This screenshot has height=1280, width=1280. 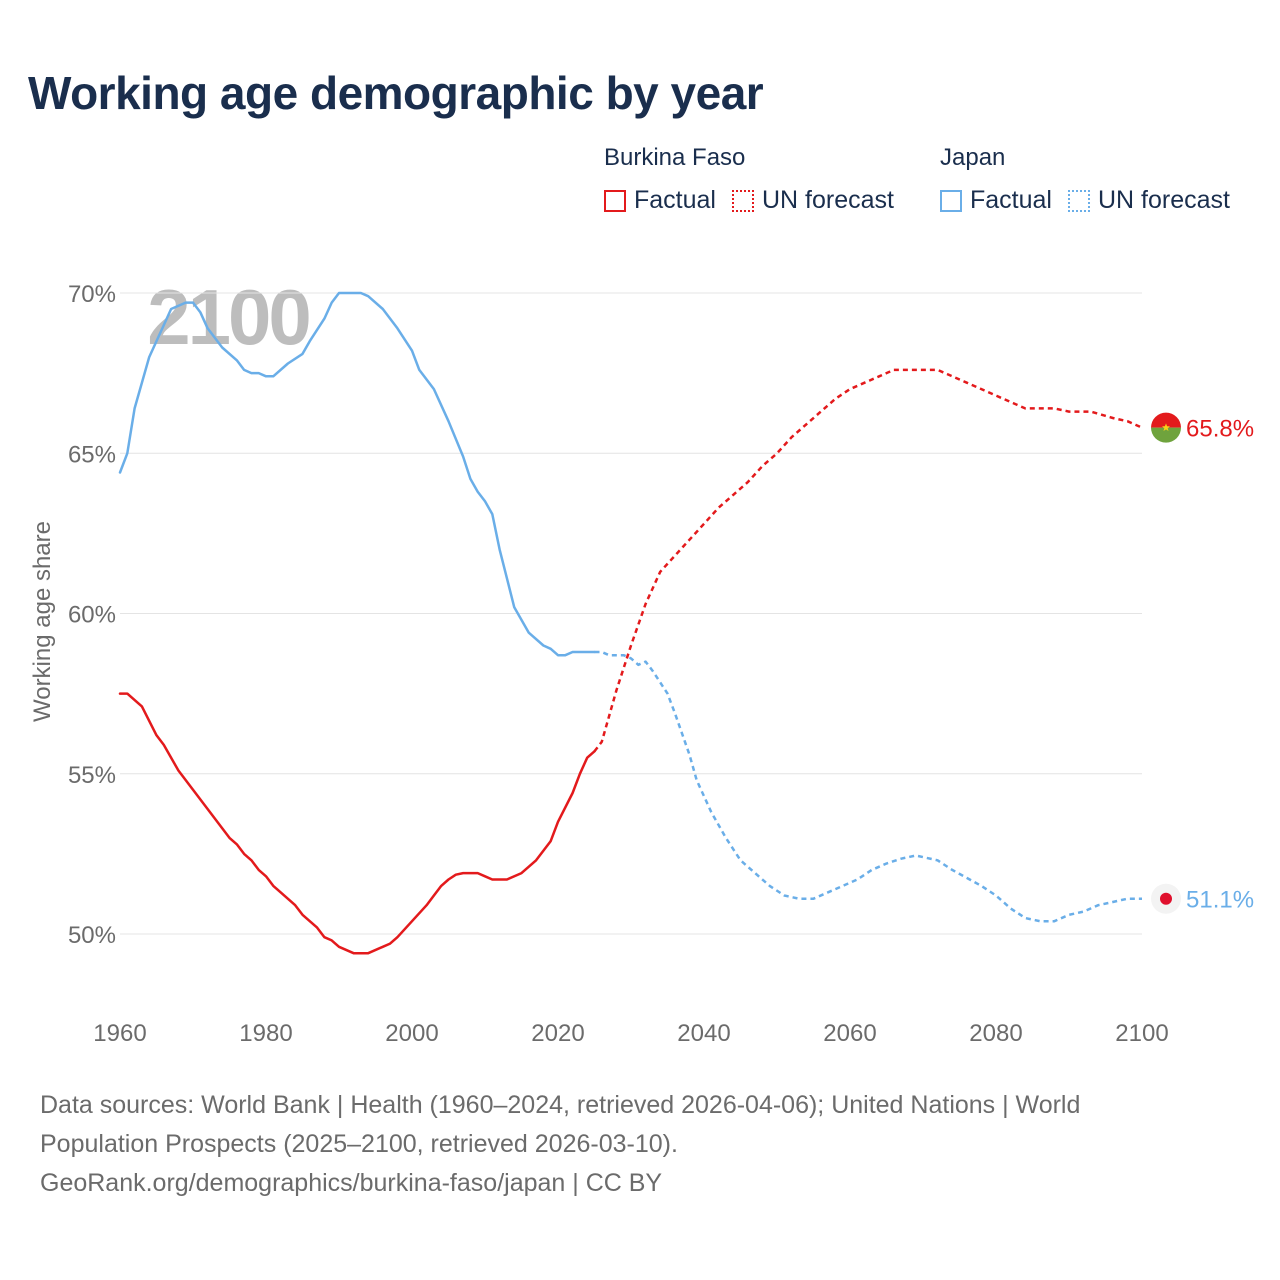 What do you see at coordinates (849, 1033) in the screenshot?
I see `x-tick-label: 2060` at bounding box center [849, 1033].